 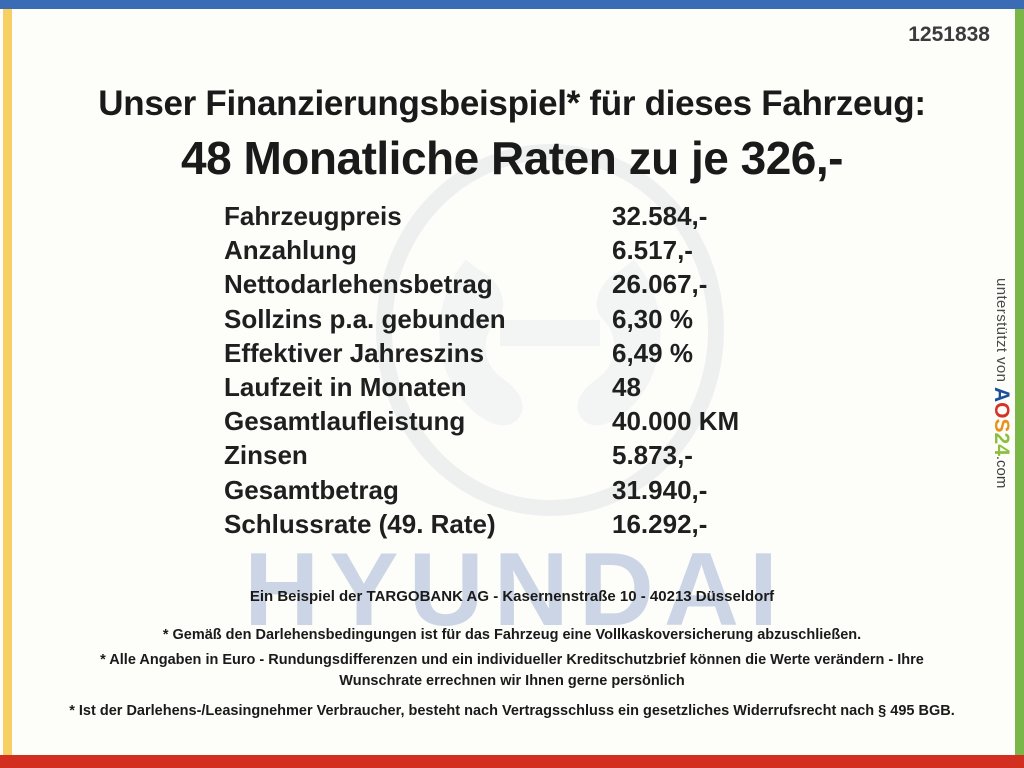 What do you see at coordinates (504, 355) in the screenshot?
I see `table-row: Effektiver Jahreszins 6,49 %` at bounding box center [504, 355].